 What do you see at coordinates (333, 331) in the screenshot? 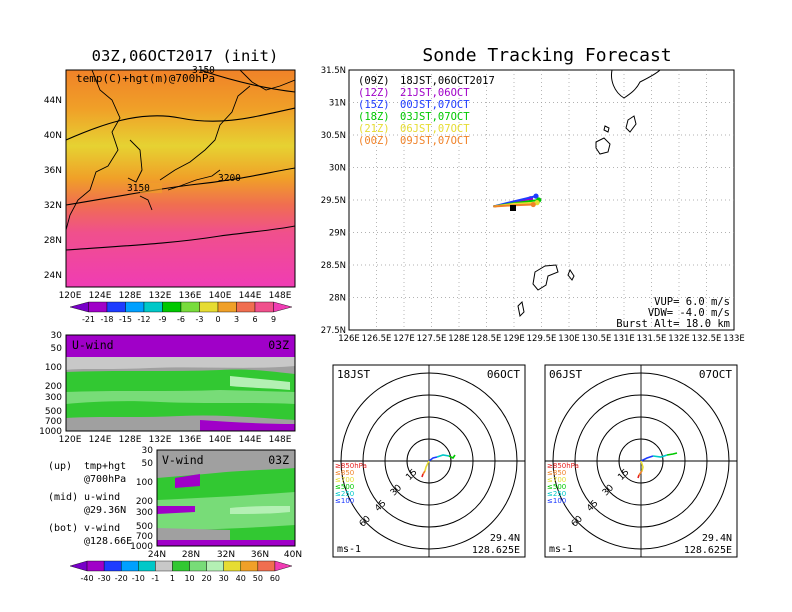
I see `track-ytick: 27.5N` at bounding box center [333, 331].